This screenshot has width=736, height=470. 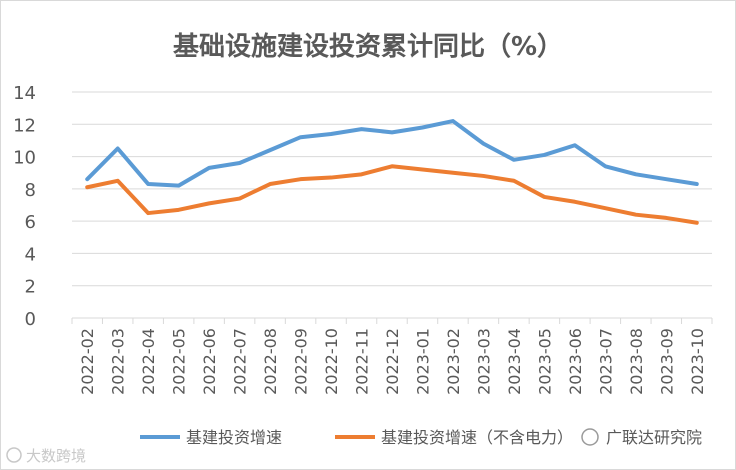 What do you see at coordinates (362, 361) in the screenshot?
I see `x-tick-label: 2022-11` at bounding box center [362, 361].